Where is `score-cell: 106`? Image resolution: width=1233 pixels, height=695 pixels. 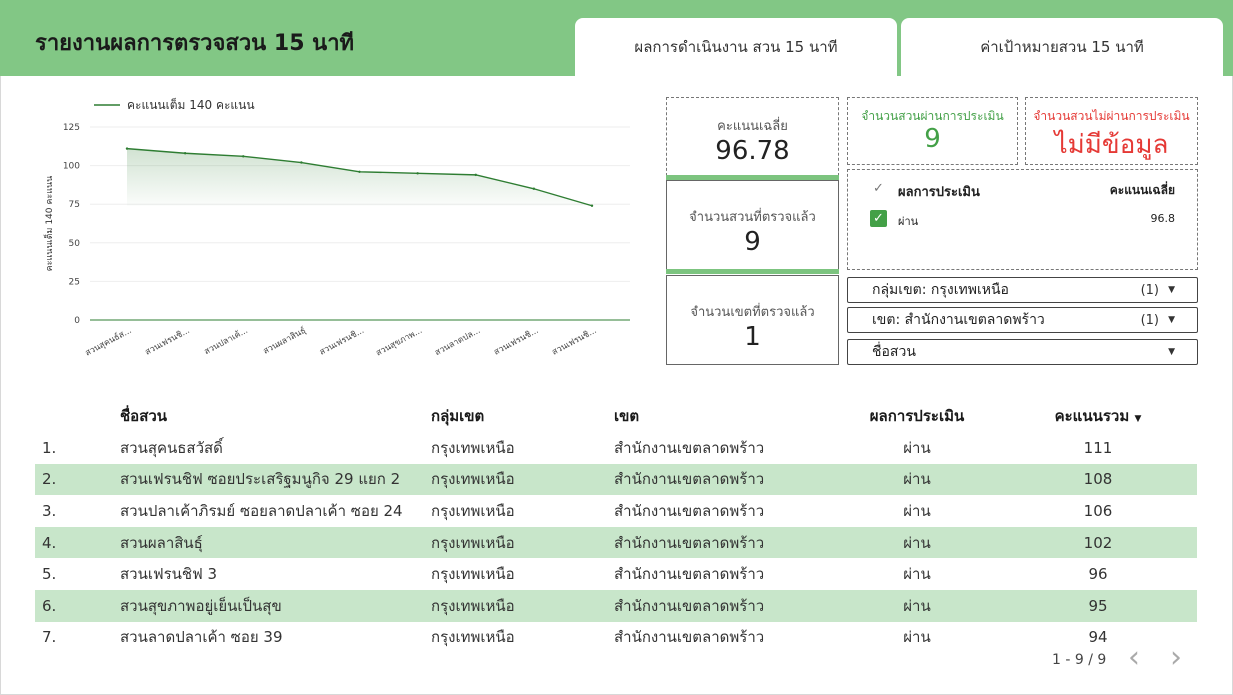
score-cell: 106 is located at coordinates (1098, 510).